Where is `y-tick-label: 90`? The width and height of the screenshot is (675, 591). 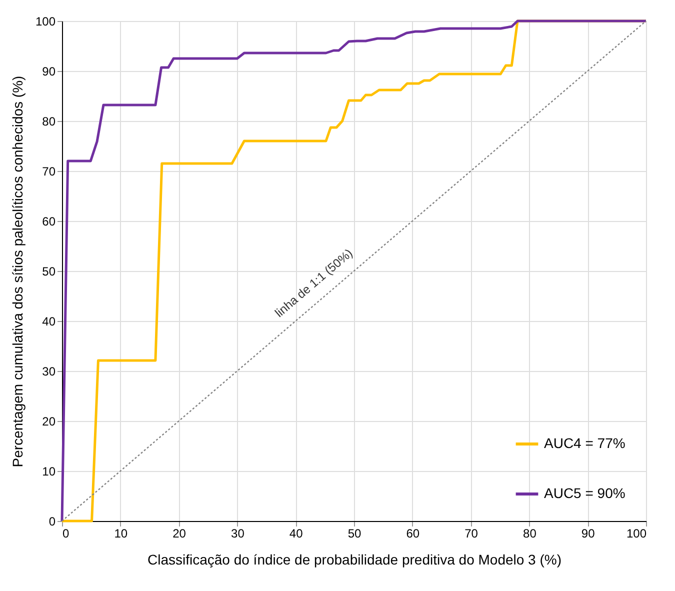
y-tick-label: 90 is located at coordinates (49, 71).